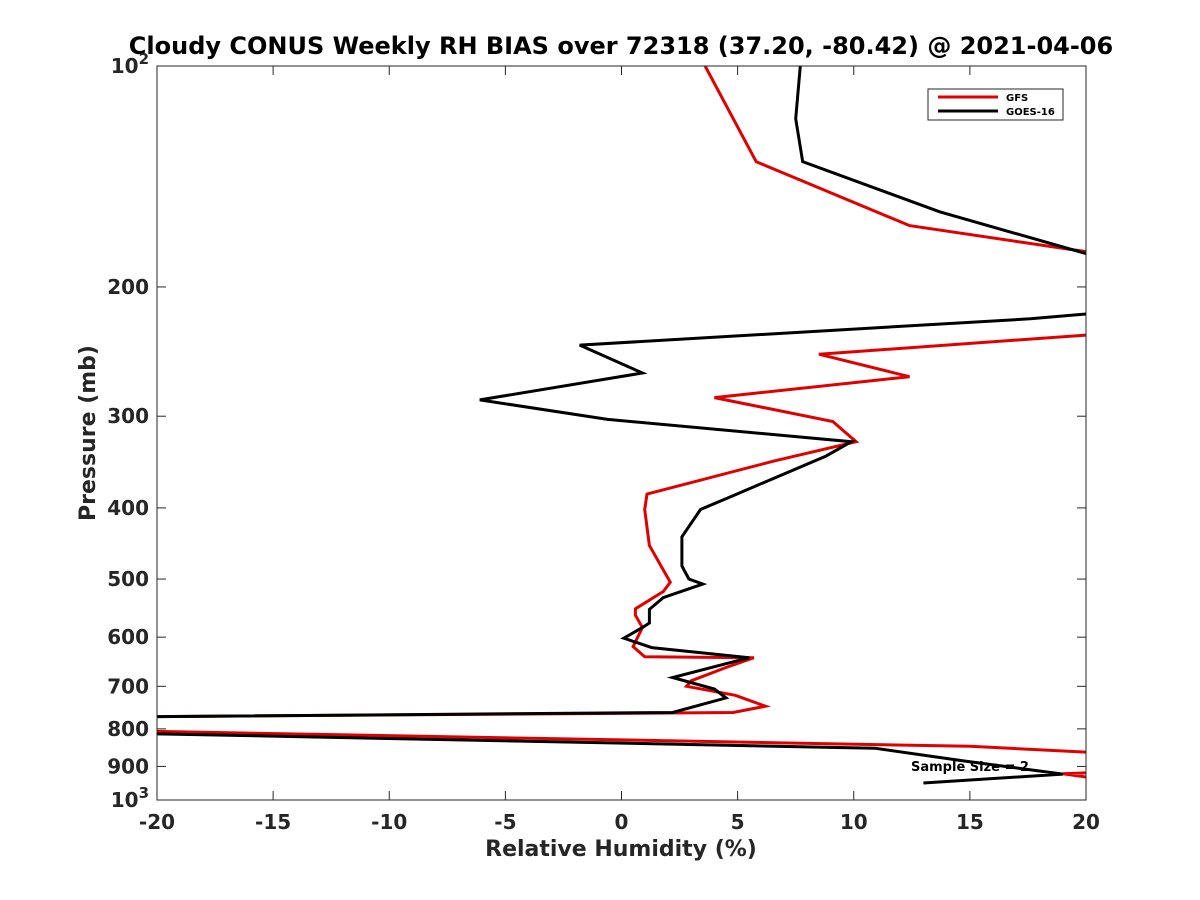 This screenshot has height=900, width=1200. I want to click on x-tick-label: -15, so click(273, 822).